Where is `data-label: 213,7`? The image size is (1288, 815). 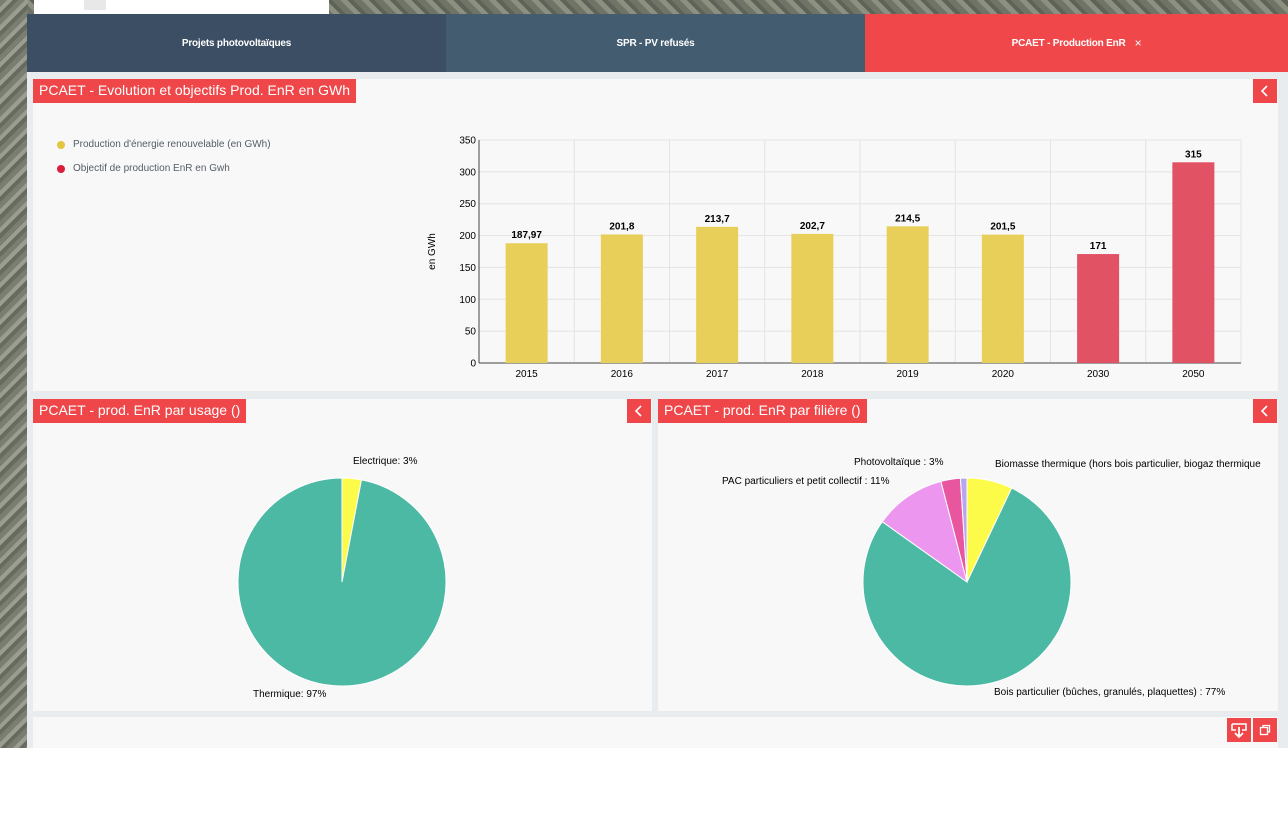 data-label: 213,7 is located at coordinates (717, 219).